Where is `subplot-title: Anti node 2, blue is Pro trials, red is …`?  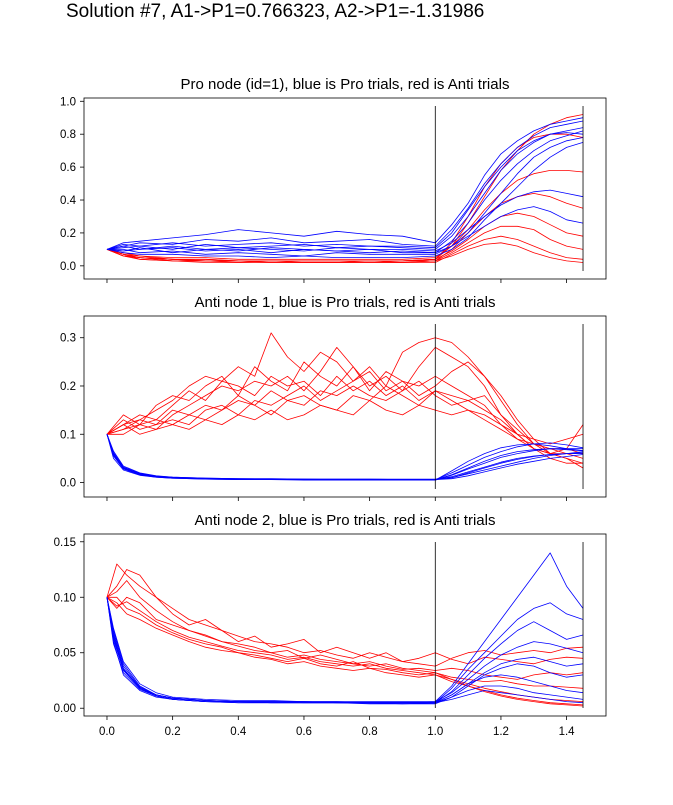 subplot-title: Anti node 2, blue is Pro trials, red is … is located at coordinates (345, 520).